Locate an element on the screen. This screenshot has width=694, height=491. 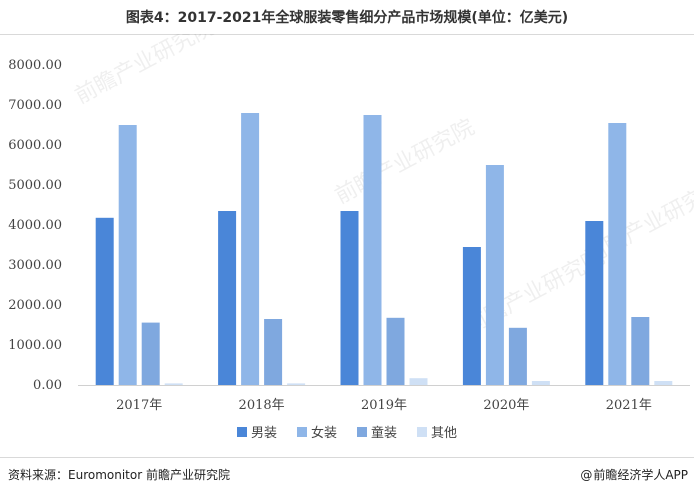
brand-mark: @前瞻经济学人APP is located at coordinates (634, 474).